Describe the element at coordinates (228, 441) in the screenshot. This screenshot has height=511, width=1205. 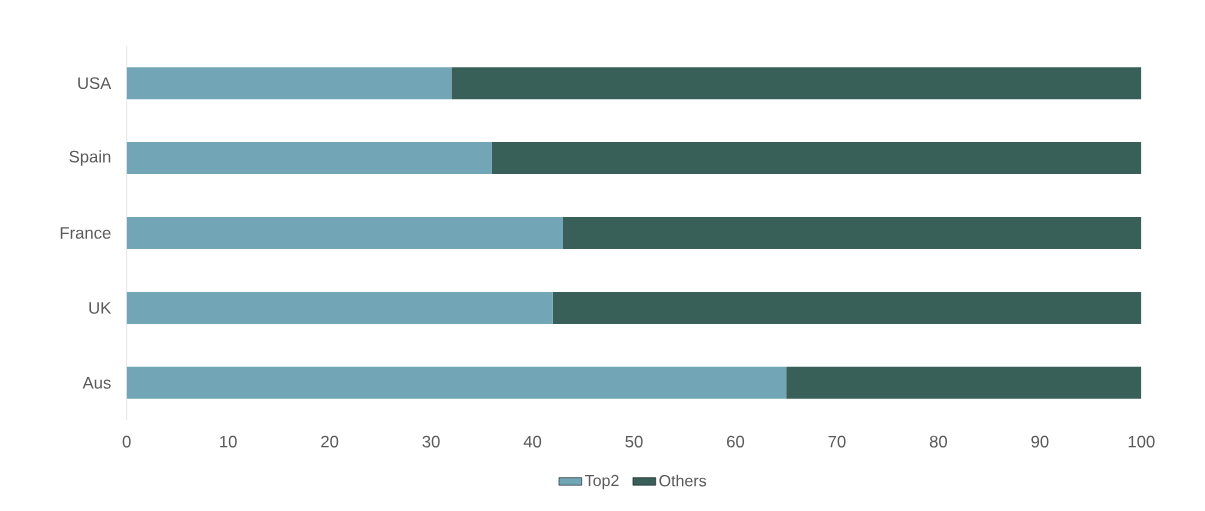
I see `x-tick-label: 10` at that location.